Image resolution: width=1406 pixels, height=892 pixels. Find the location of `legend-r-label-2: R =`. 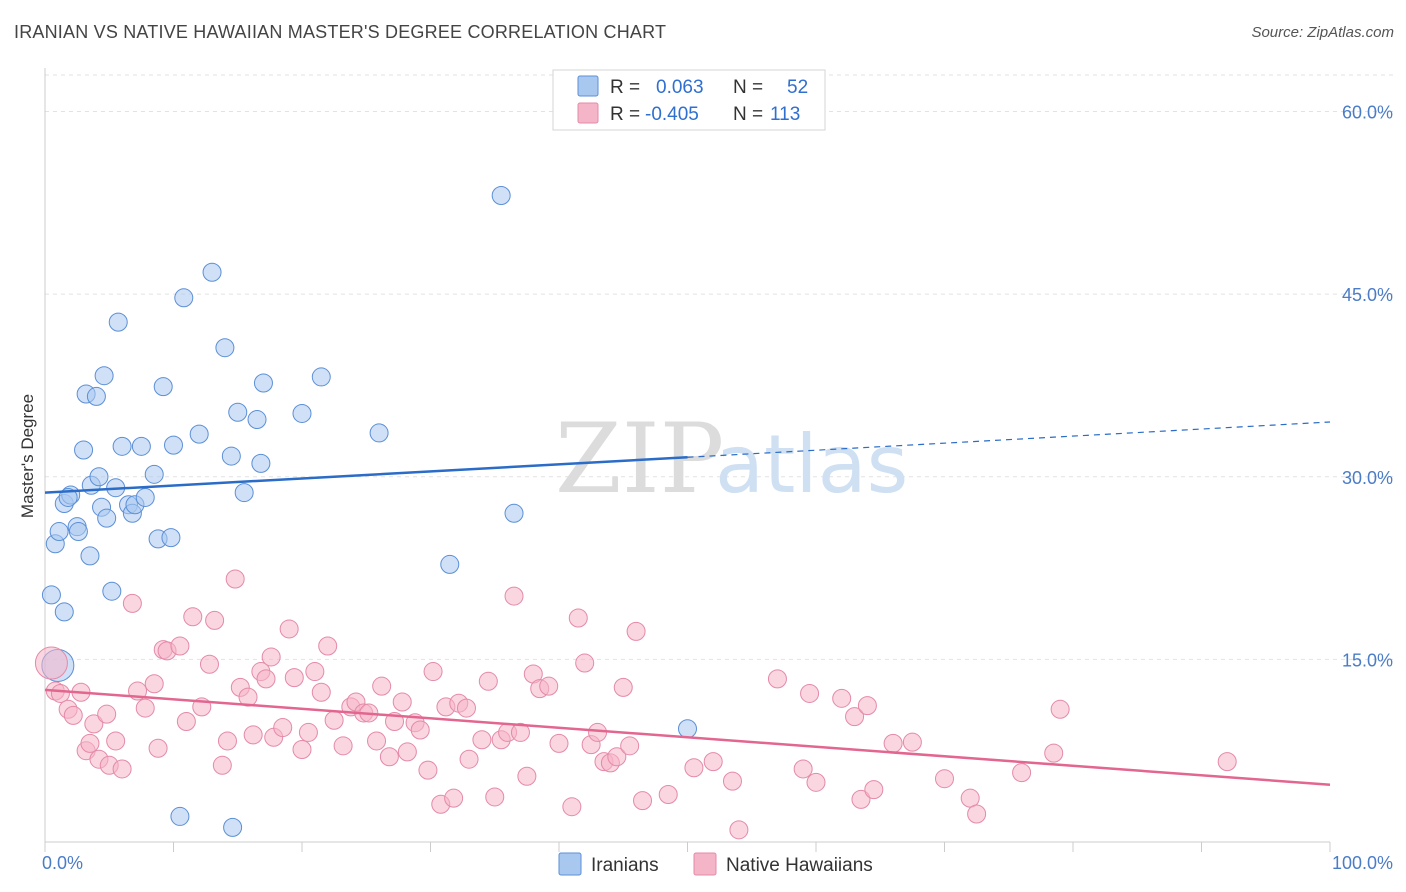

legend-r-label-2: R = is located at coordinates (625, 114).